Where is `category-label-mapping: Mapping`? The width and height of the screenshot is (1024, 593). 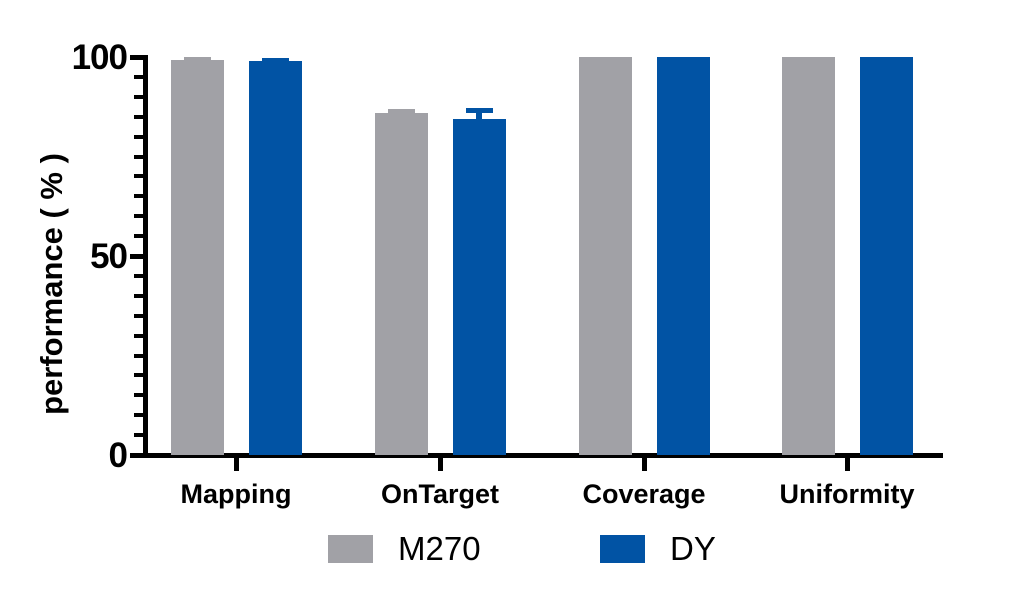 category-label-mapping: Mapping is located at coordinates (236, 494).